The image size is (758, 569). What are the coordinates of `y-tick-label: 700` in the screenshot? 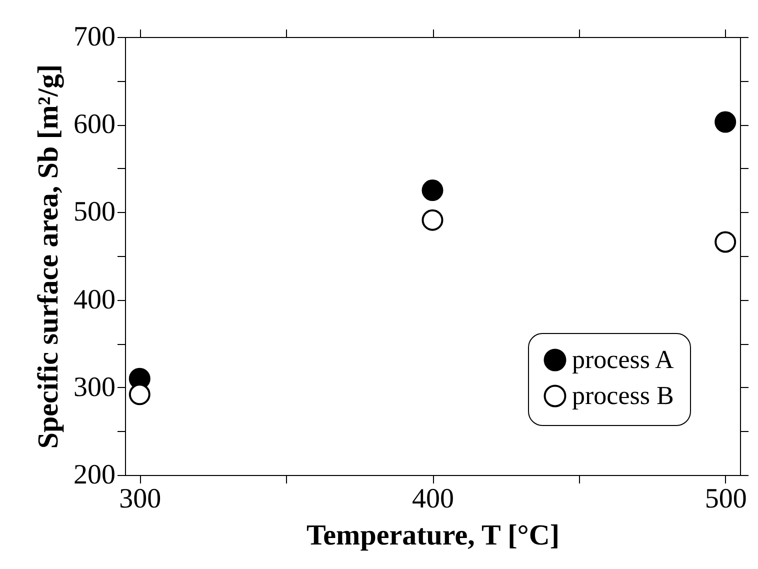 It's located at (95, 37).